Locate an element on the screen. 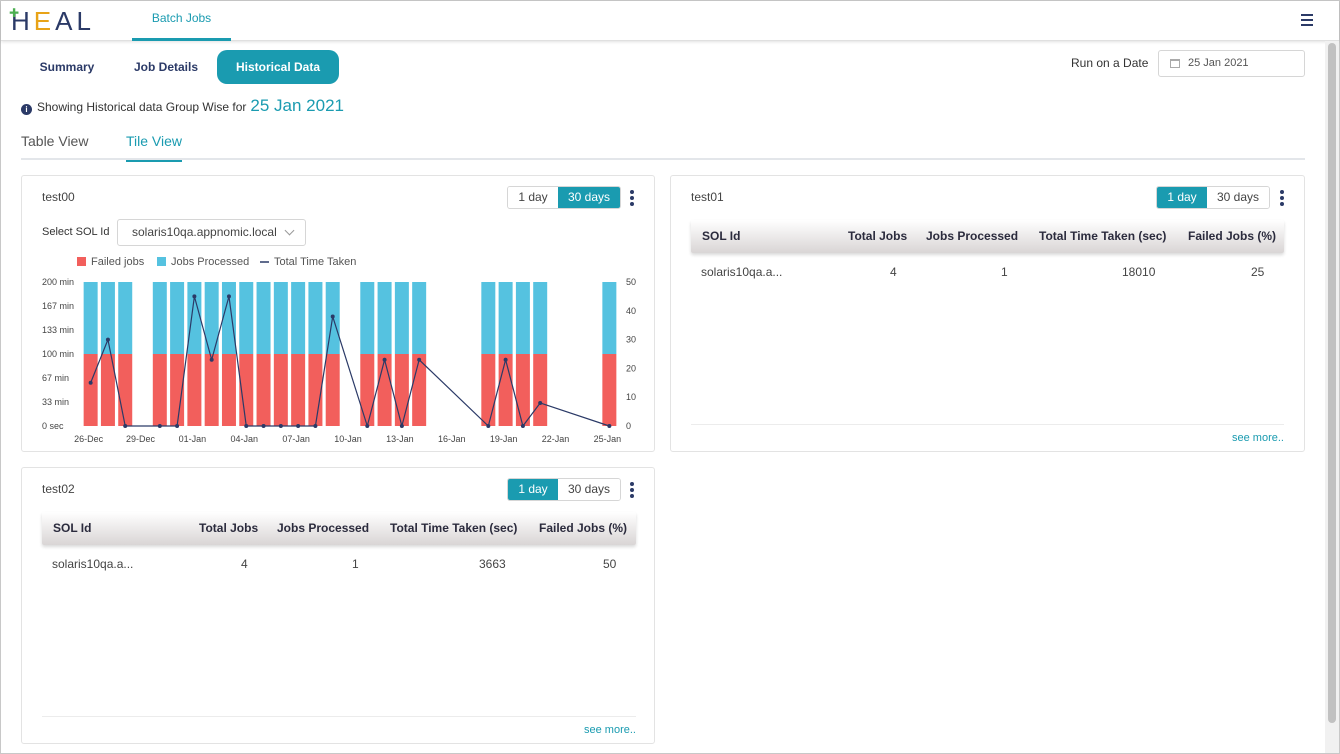  date-picker: 25 Jan 2021 is located at coordinates (1231, 63).